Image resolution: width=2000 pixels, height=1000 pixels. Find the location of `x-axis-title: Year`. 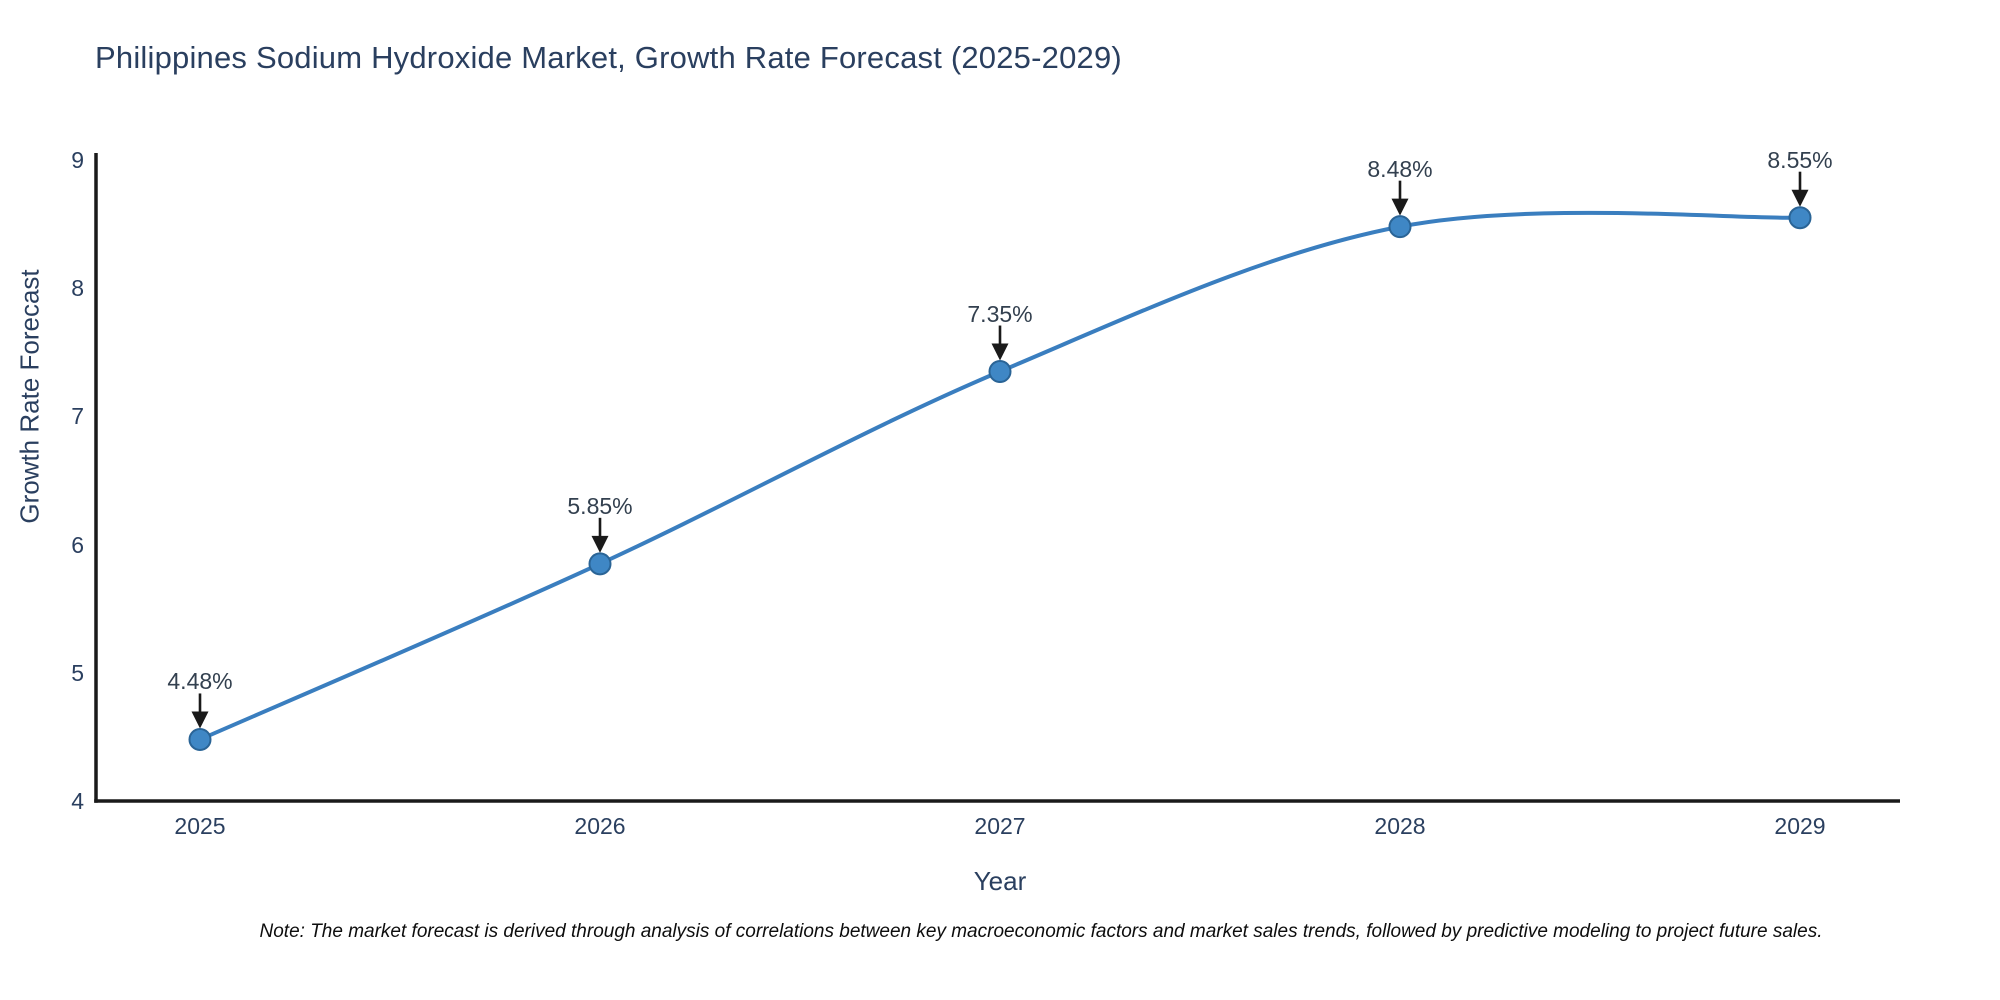

x-axis-title: Year is located at coordinates (1000, 881).